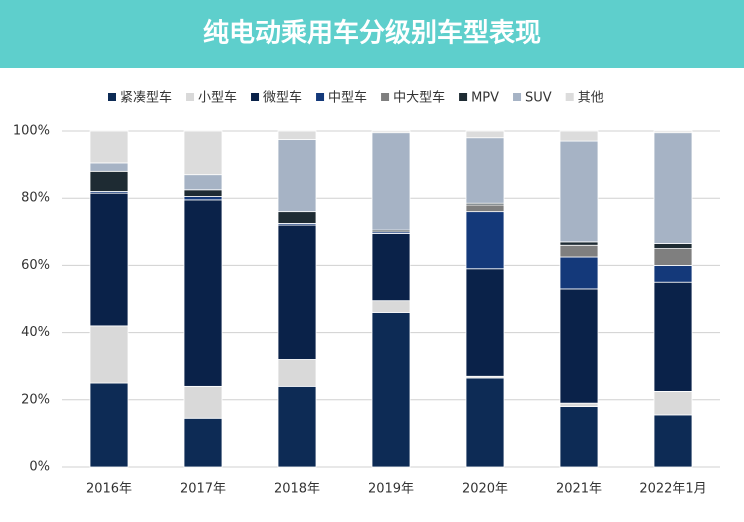 Image resolution: width=744 pixels, height=522 pixels. What do you see at coordinates (485, 98) in the screenshot?
I see `legend-label: MPV` at bounding box center [485, 98].